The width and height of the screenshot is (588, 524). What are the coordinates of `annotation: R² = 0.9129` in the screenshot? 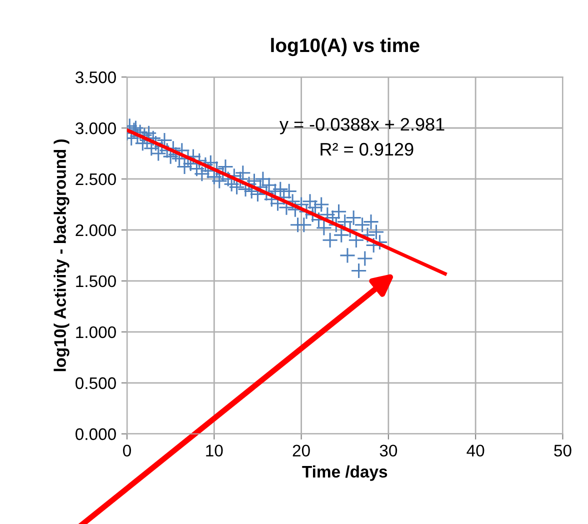 It's located at (367, 149).